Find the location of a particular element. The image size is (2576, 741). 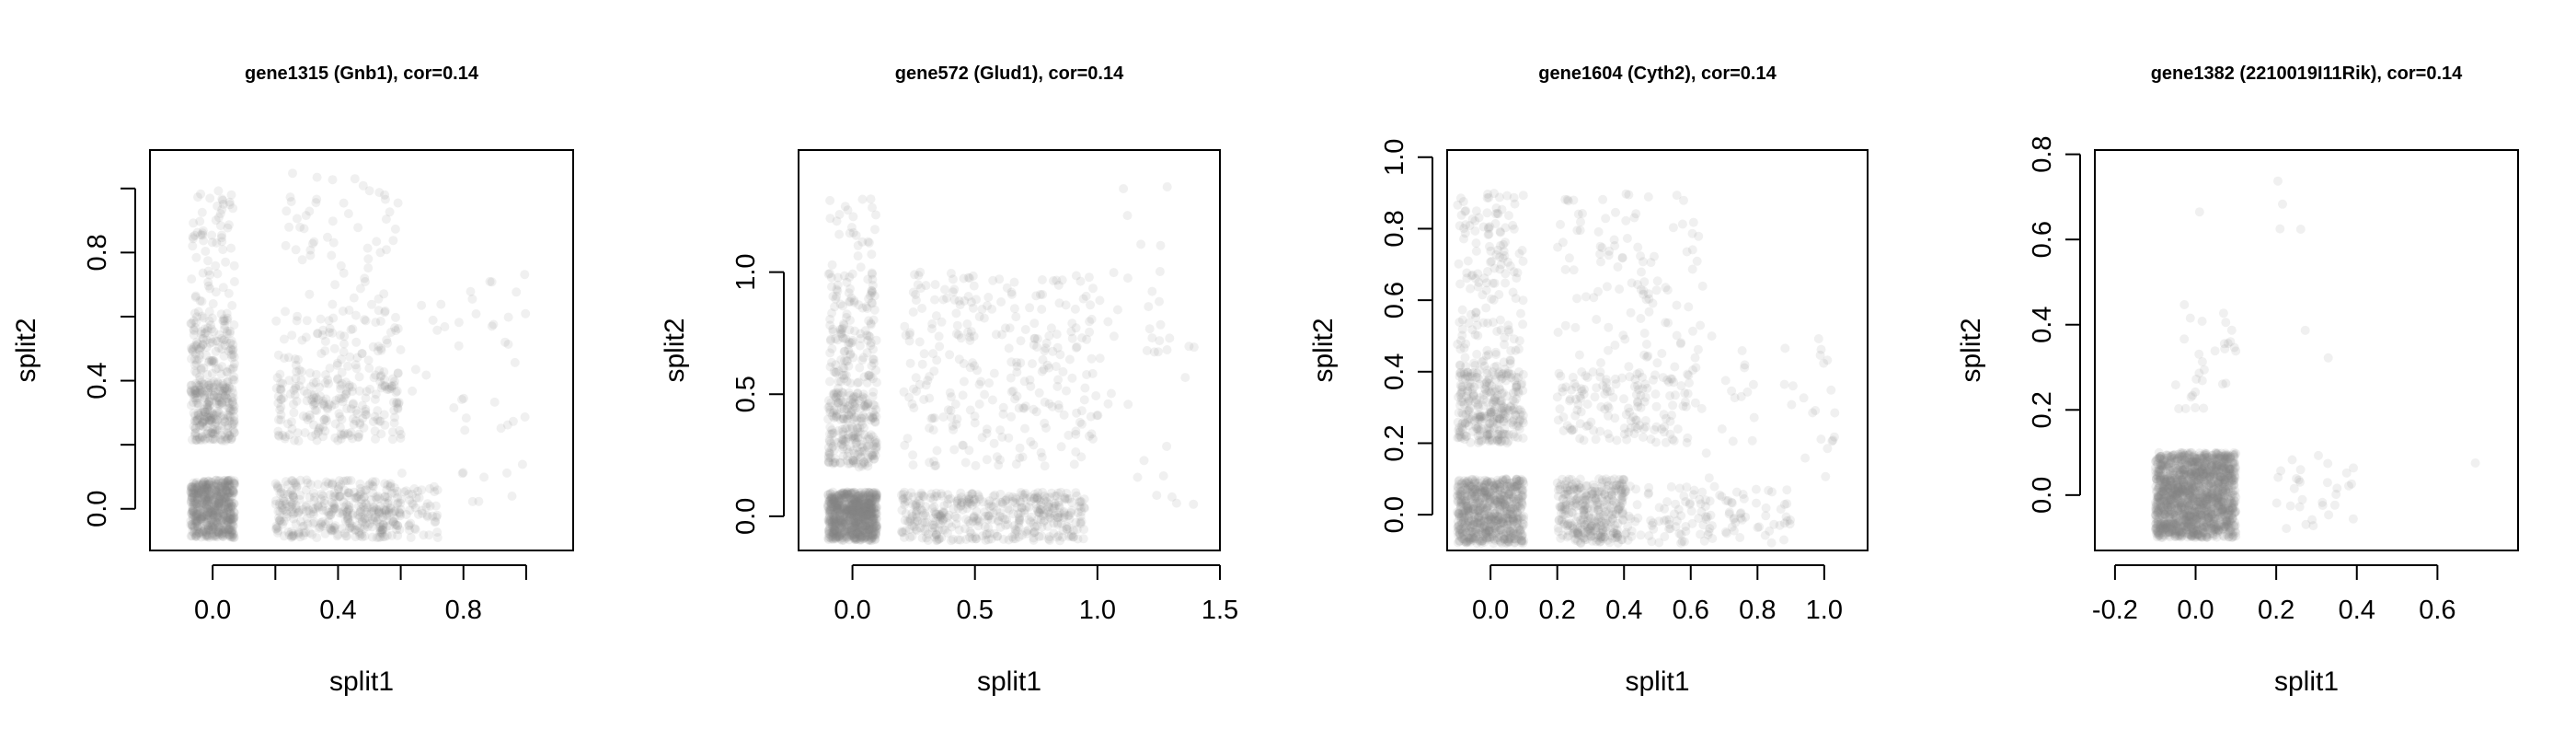

panel-title: gene572 (Glud1), cor=0.14 is located at coordinates (1009, 74).